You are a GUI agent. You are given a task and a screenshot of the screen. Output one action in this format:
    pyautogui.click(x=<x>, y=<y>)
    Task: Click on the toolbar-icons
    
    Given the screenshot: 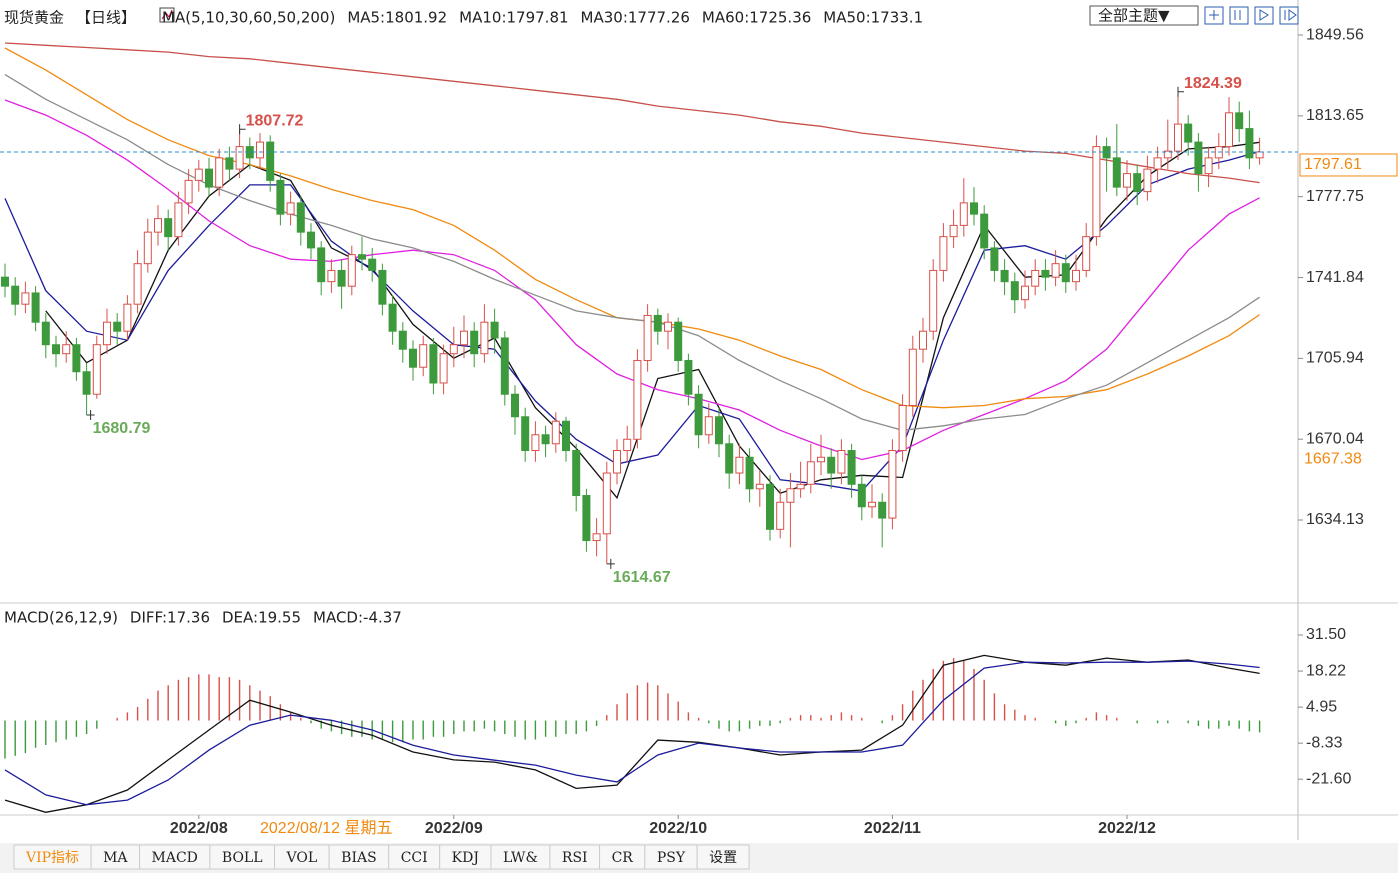 What is the action you would take?
    pyautogui.click(x=1251, y=15)
    